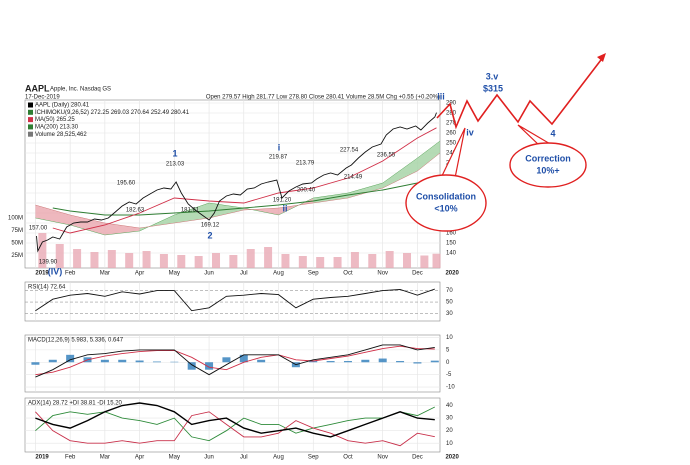 The width and height of the screenshot is (690, 465). I want to click on x-tick-label: Aug, so click(278, 458).